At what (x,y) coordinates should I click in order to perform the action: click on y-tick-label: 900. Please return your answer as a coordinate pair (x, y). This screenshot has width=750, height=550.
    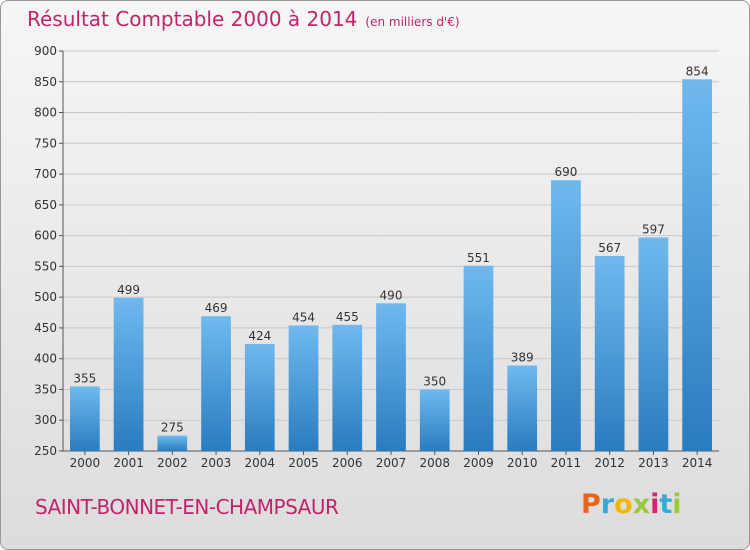
    Looking at the image, I should click on (45, 51).